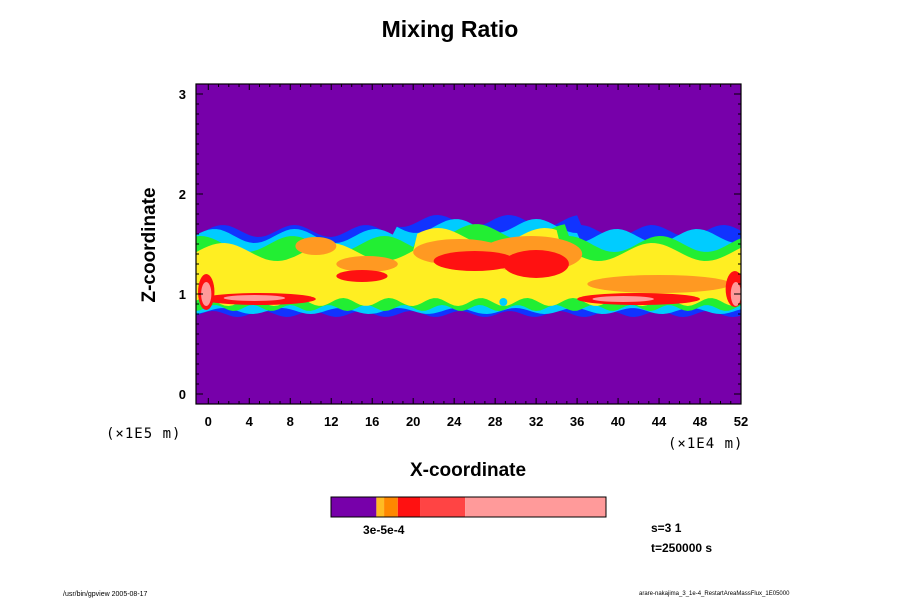  Describe the element at coordinates (666, 528) in the screenshot. I see `slice-info: s=3 1` at that location.